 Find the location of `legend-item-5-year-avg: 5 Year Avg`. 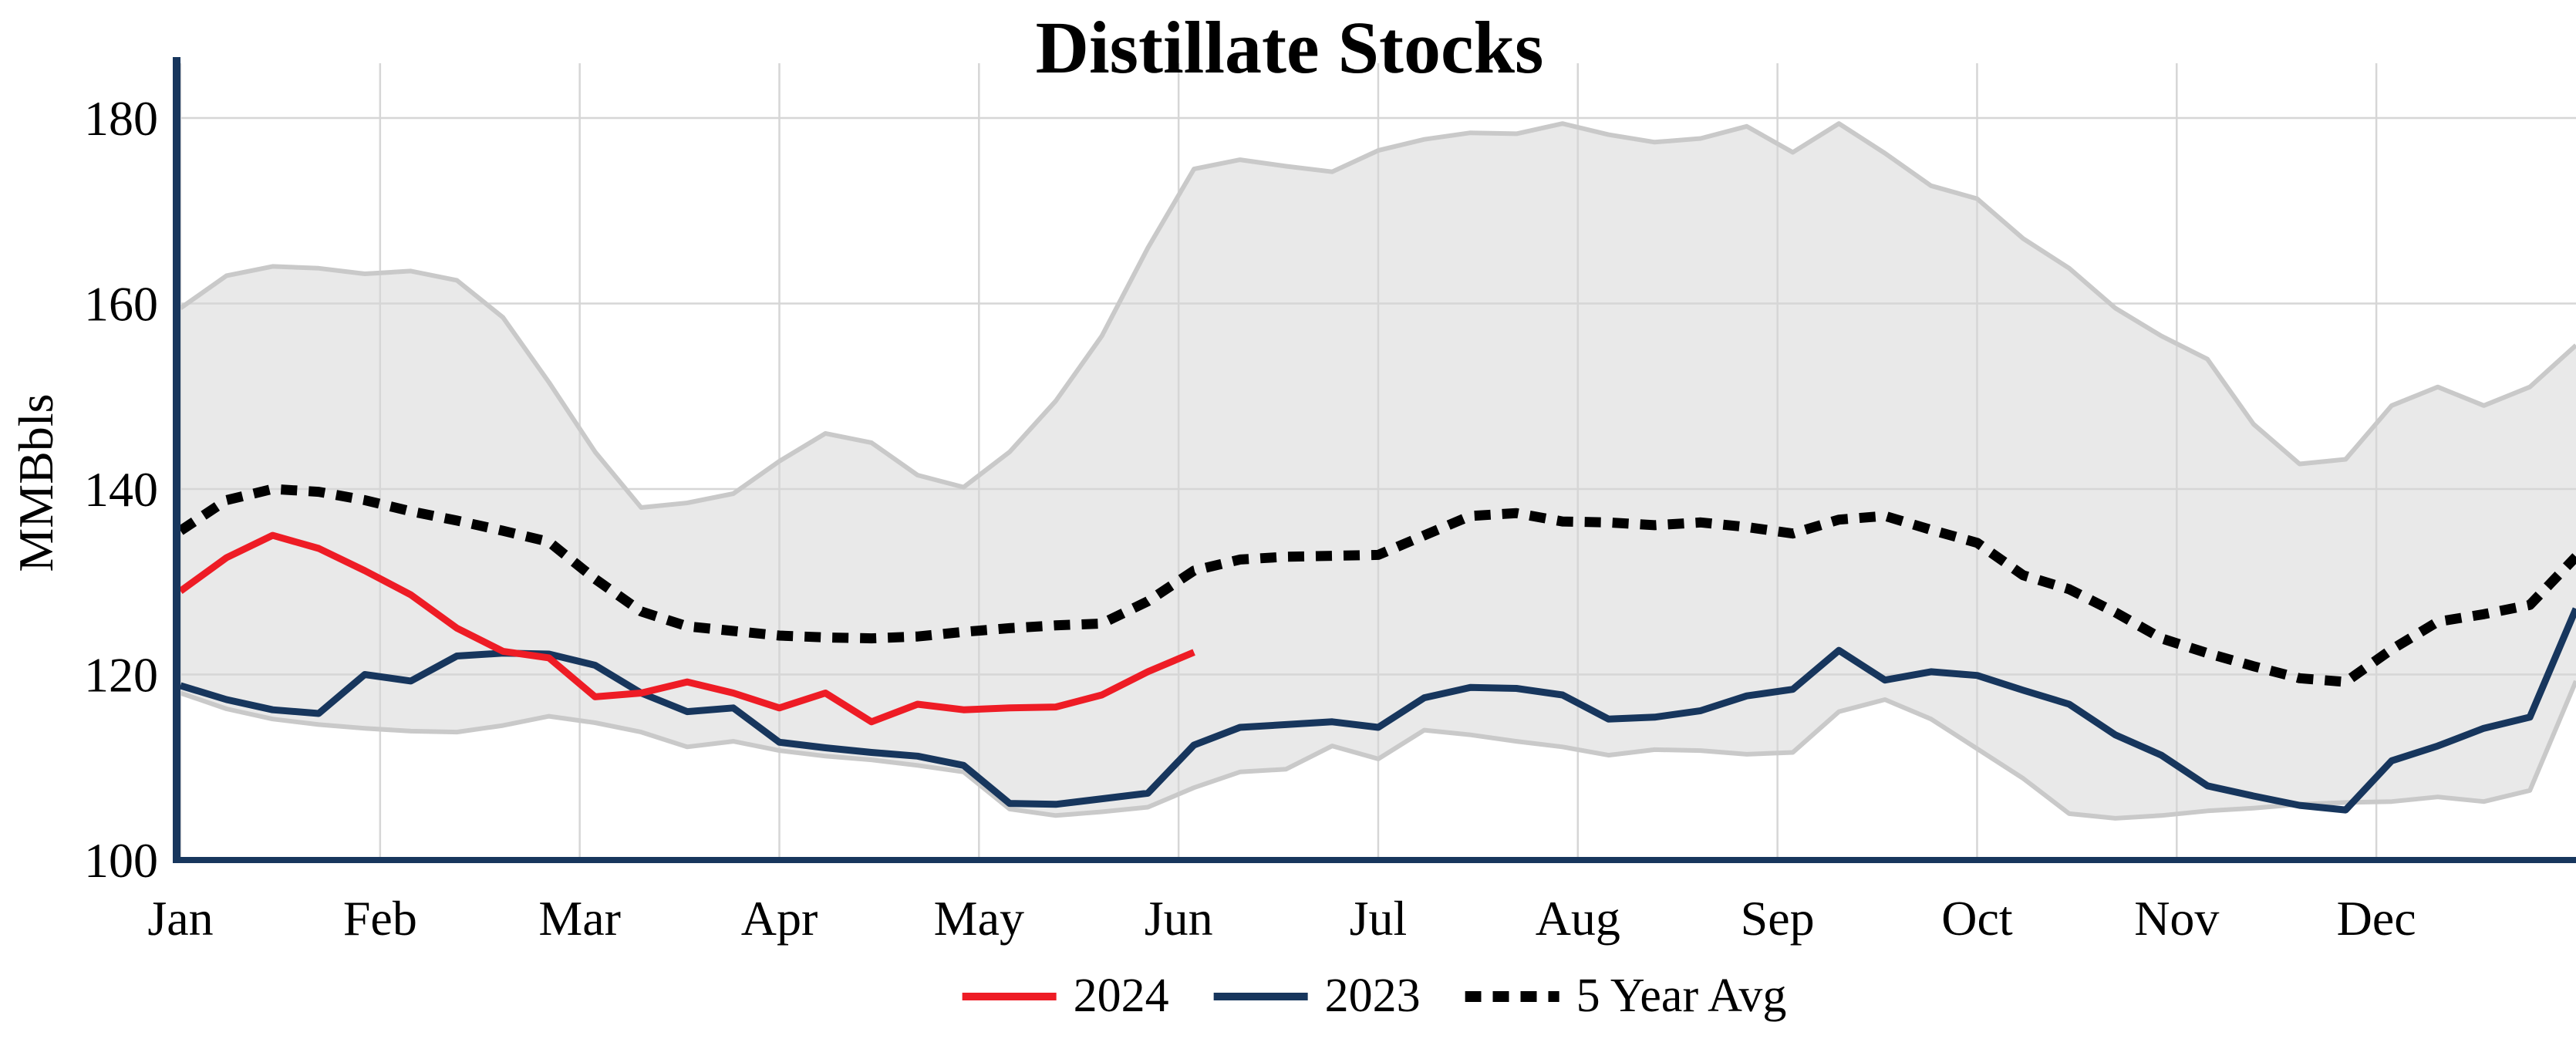

legend-item-5-year-avg: 5 Year Avg is located at coordinates (1626, 996).